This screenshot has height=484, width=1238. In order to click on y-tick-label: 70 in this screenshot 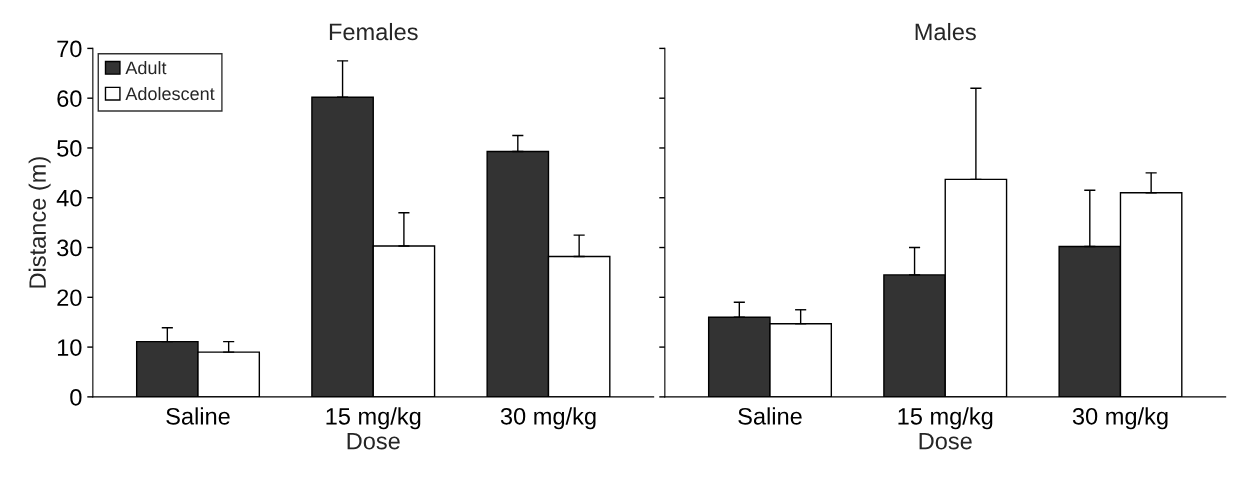, I will do `click(69, 49)`.